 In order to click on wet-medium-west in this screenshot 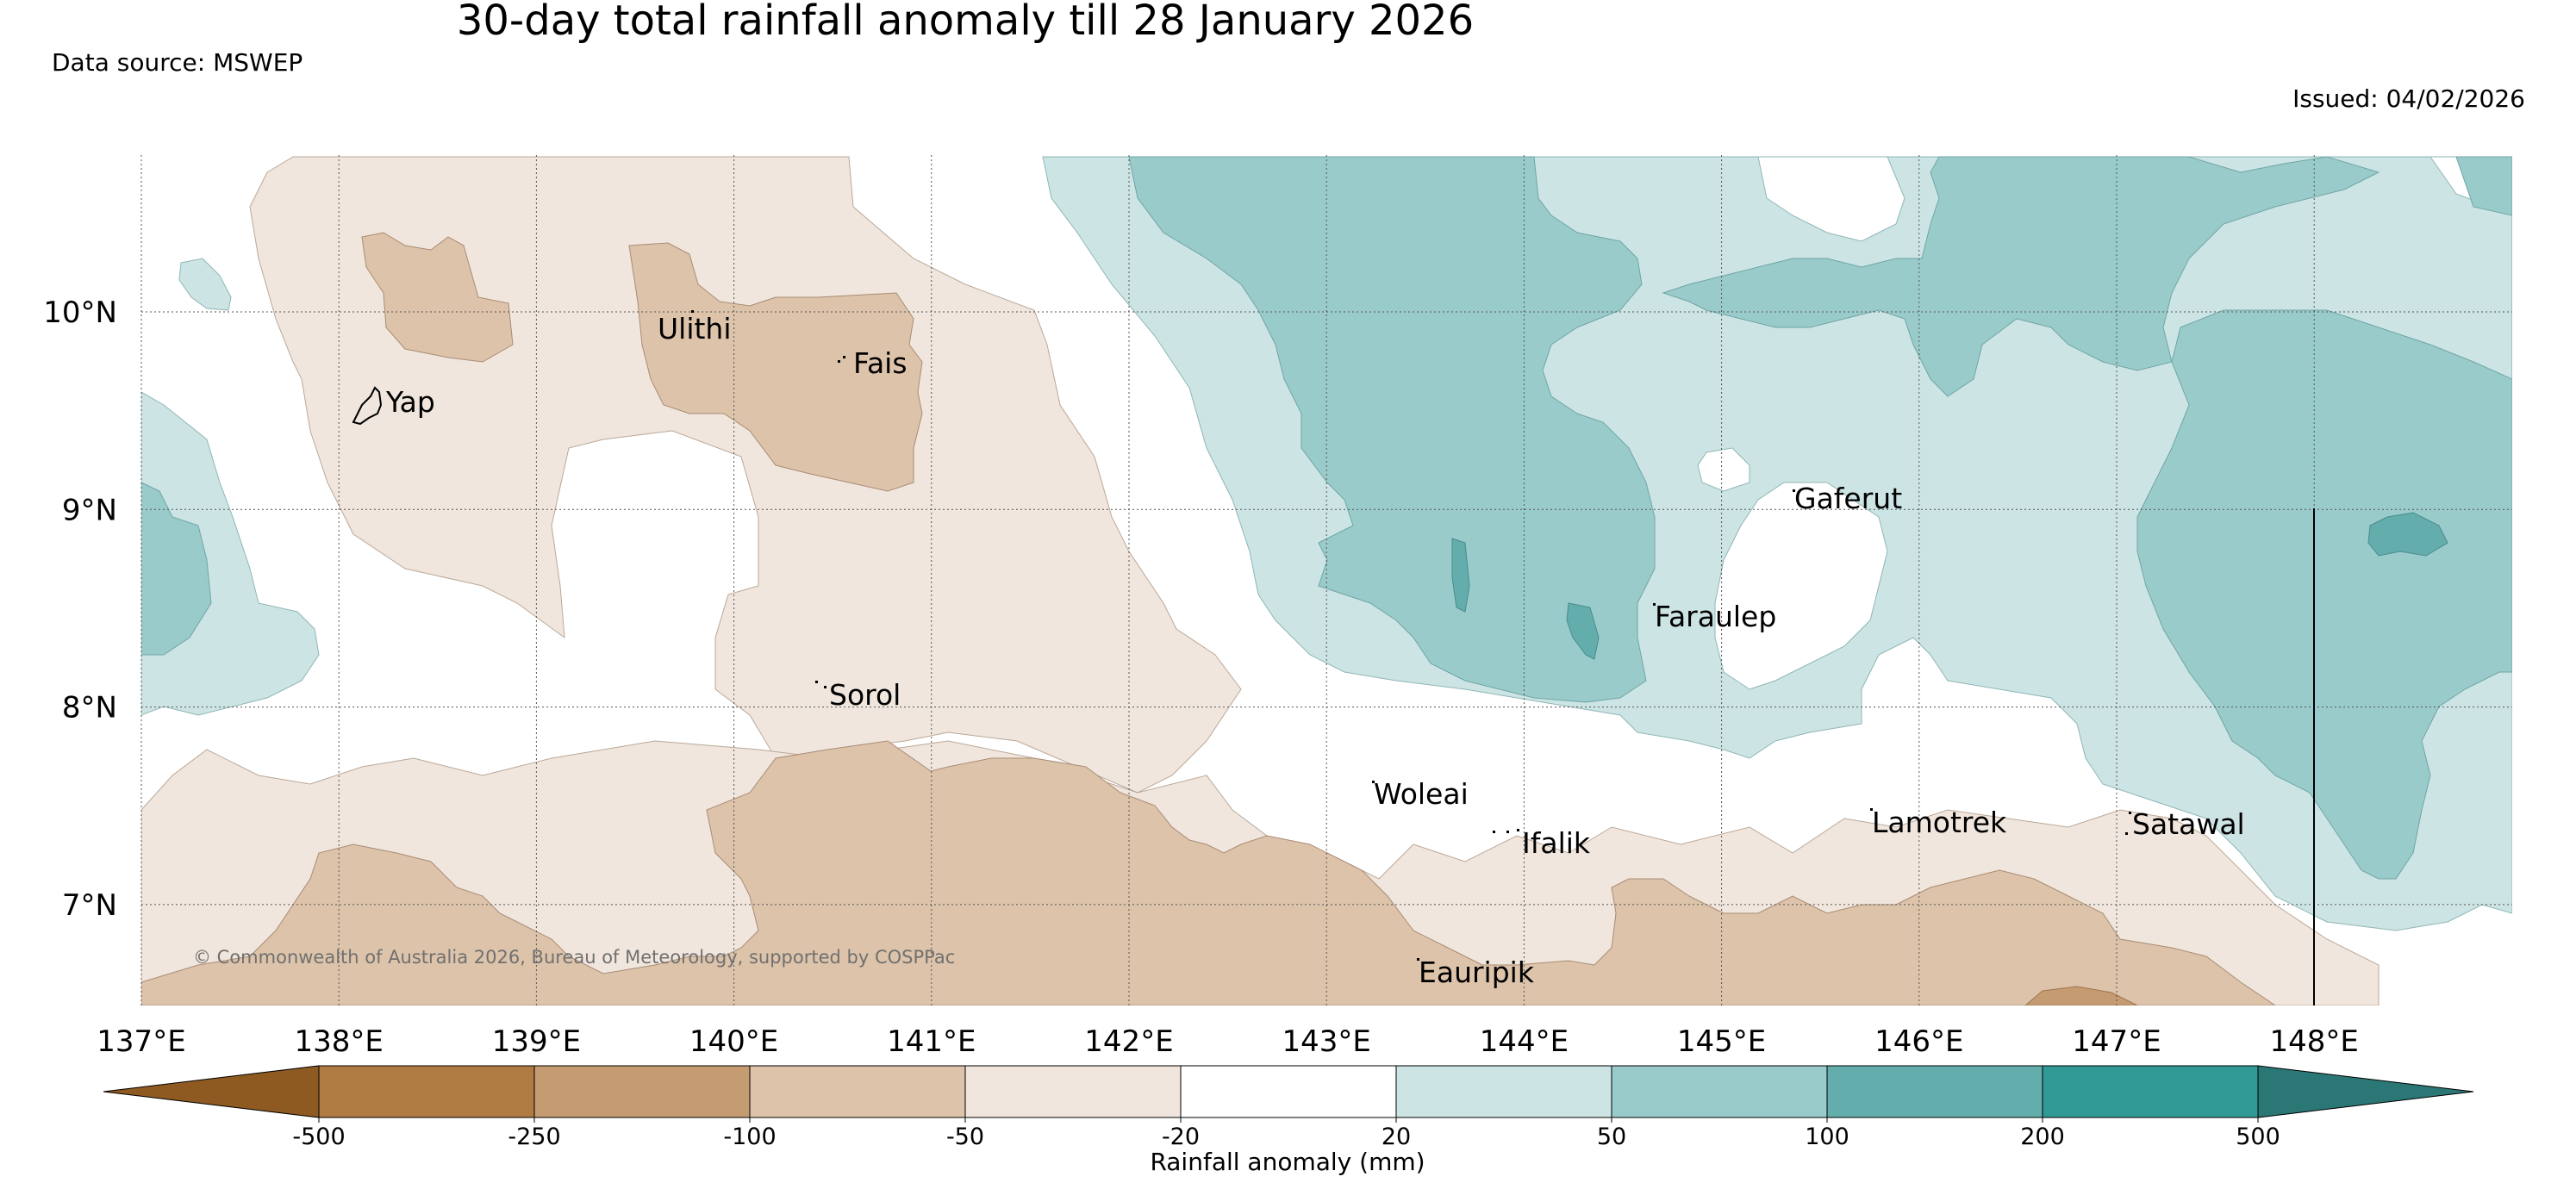, I will do `click(176, 569)`.